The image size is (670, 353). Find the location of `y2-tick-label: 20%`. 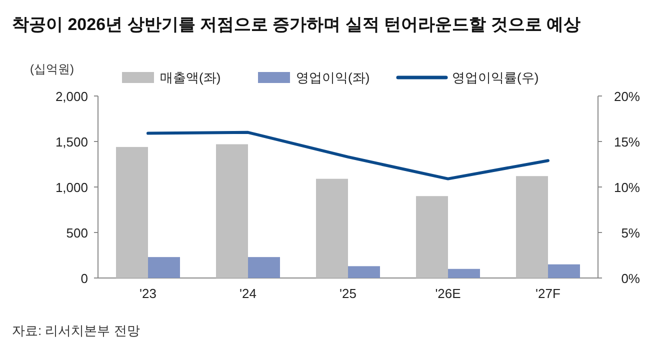

y2-tick-label: 20% is located at coordinates (627, 96).